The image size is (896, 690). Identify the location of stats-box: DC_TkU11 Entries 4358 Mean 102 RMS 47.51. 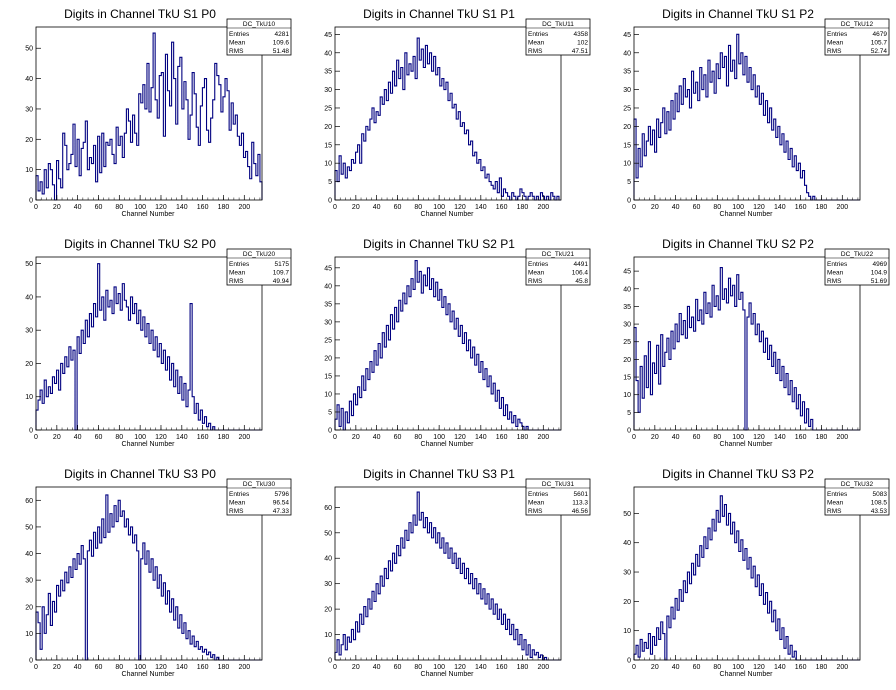
(558, 37).